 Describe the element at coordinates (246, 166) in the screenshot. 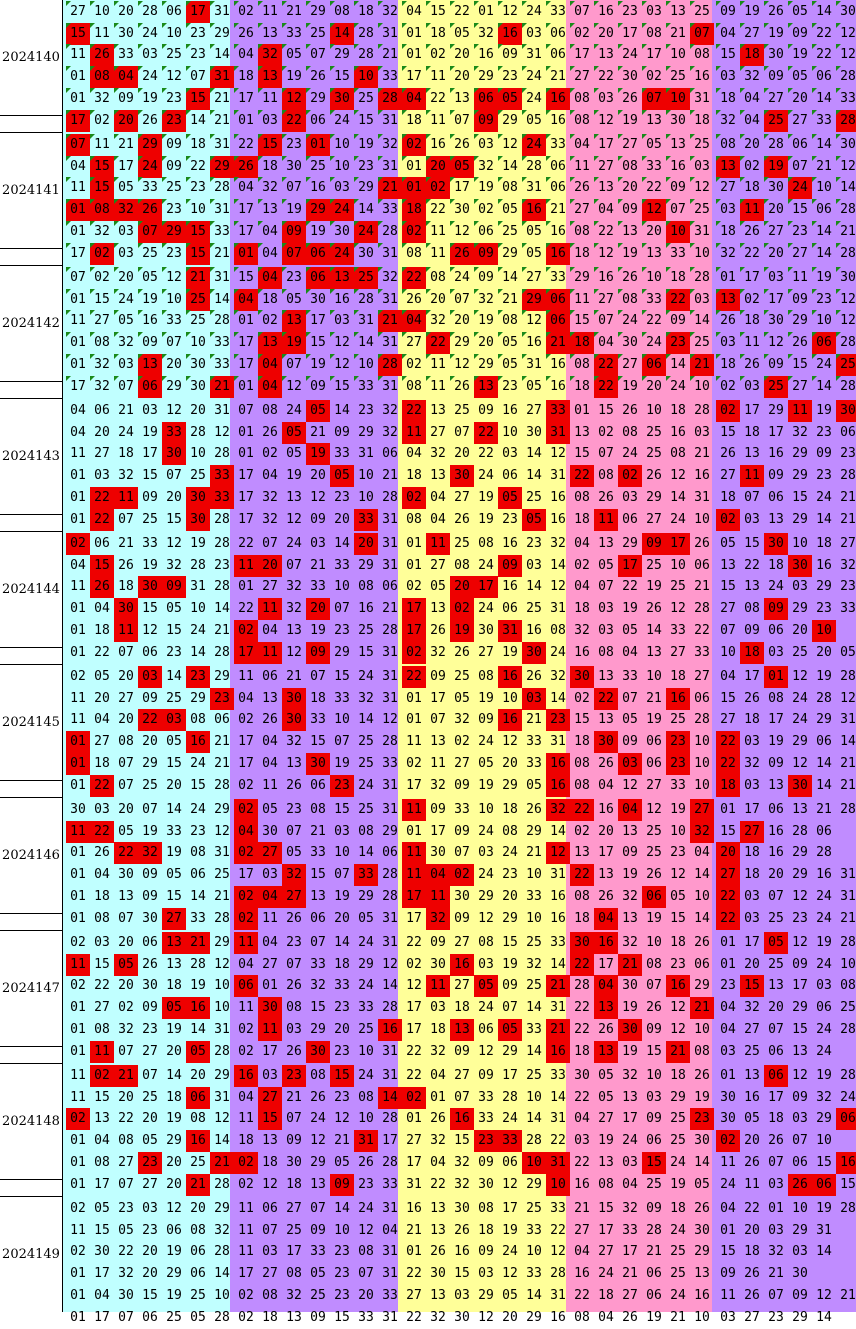

I see `number-cell: 26` at that location.